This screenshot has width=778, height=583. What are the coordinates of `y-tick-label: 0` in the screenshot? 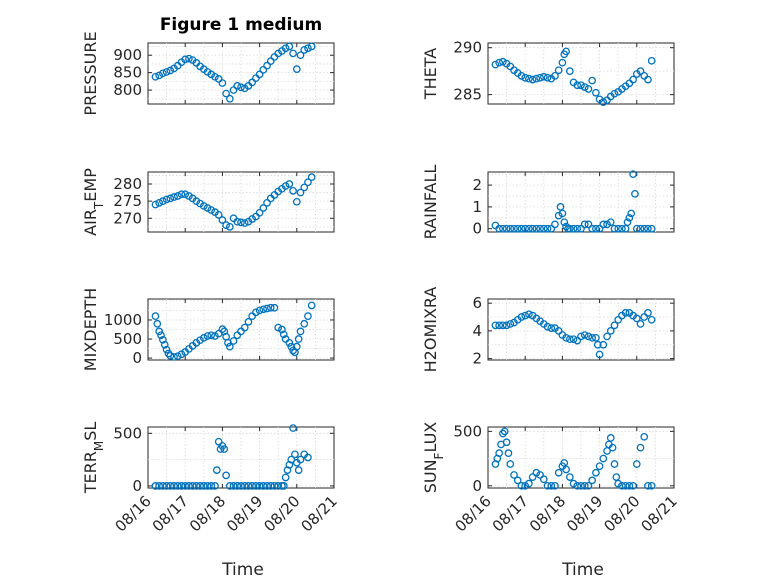 It's located at (477, 486).